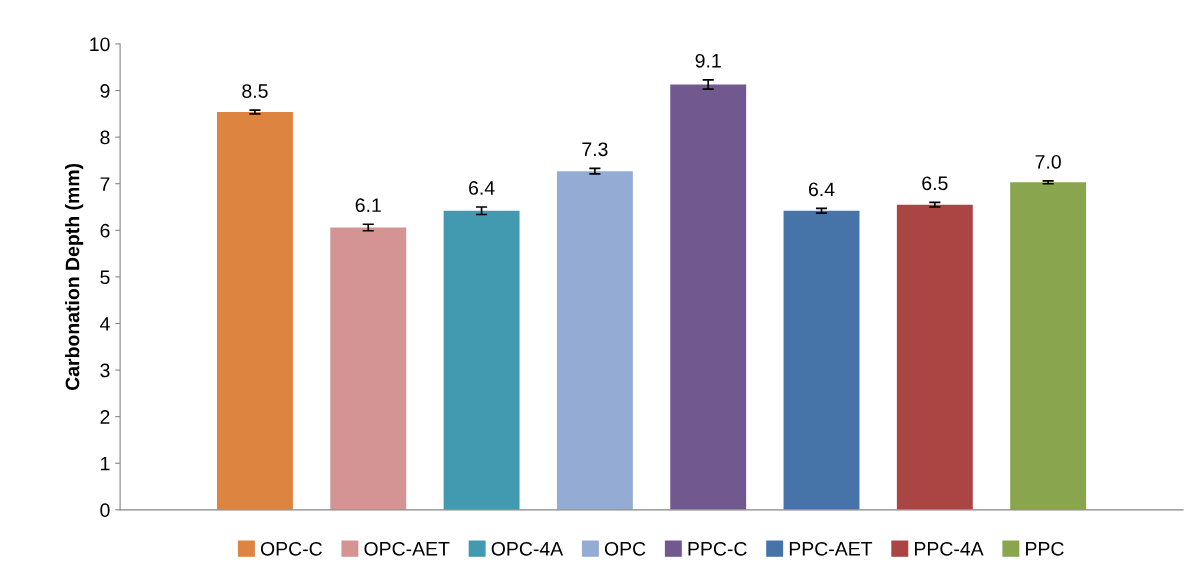 The image size is (1201, 586). Describe the element at coordinates (105, 324) in the screenshot. I see `y-tick-label: 4` at that location.